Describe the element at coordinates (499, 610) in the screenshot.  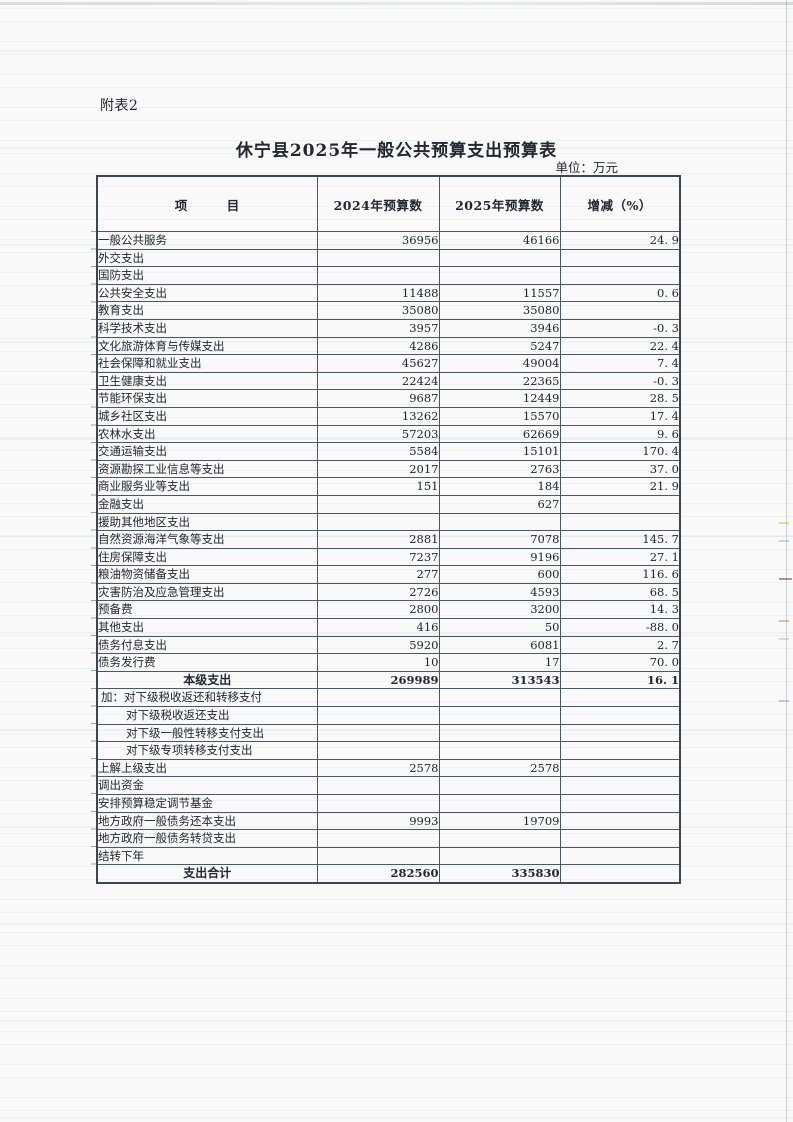
I see `budget-2025-cell: 3200` at that location.